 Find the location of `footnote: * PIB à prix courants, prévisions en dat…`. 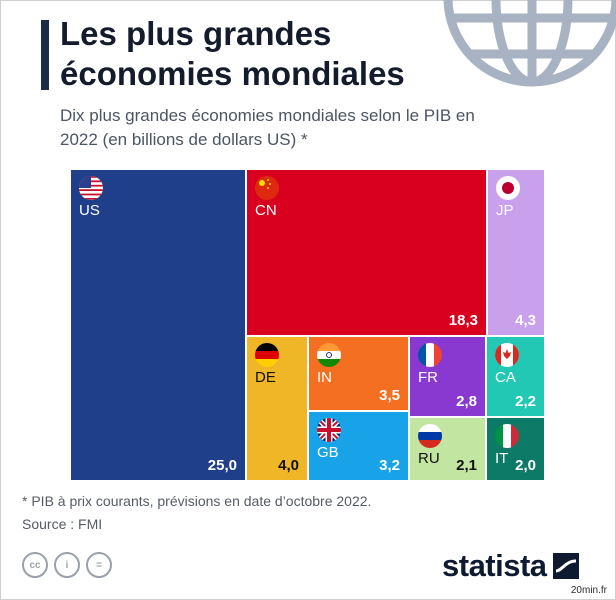

footnote: * PIB à prix courants, prévisions en dat… is located at coordinates (197, 501).